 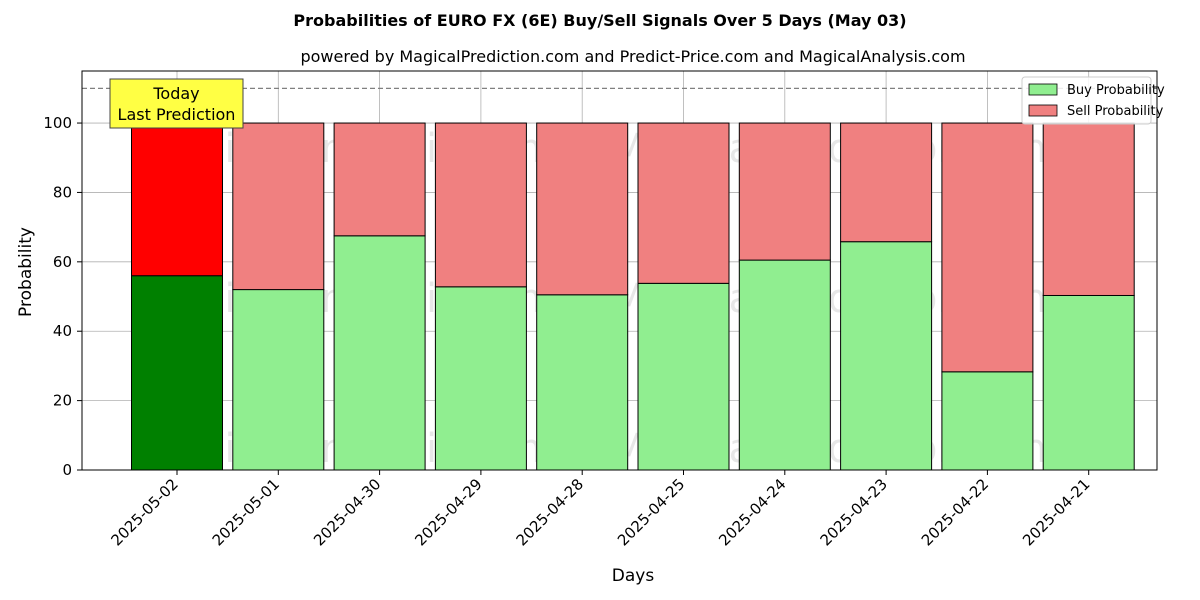 What do you see at coordinates (67, 470) in the screenshot?
I see `y-tick-label: 0` at bounding box center [67, 470].